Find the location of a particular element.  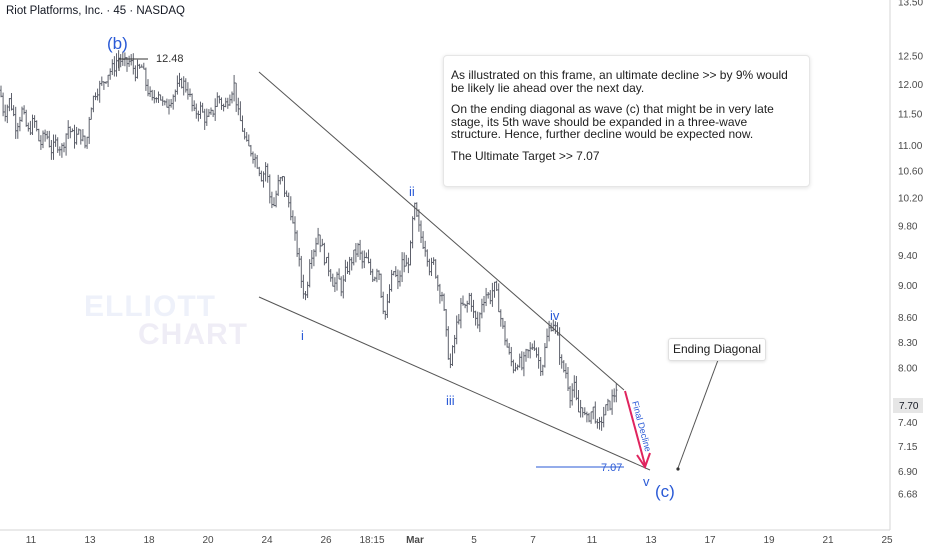

y-tick-label: 11.00 is located at coordinates (910, 146).